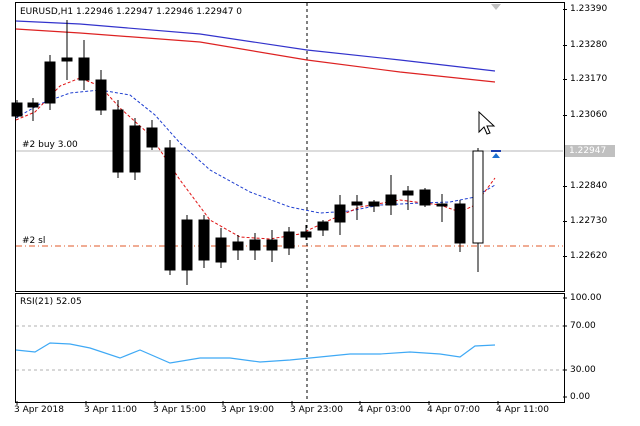 The image size is (640, 426). I want to click on time-axis-label: 4 Apr 03:00, so click(384, 410).